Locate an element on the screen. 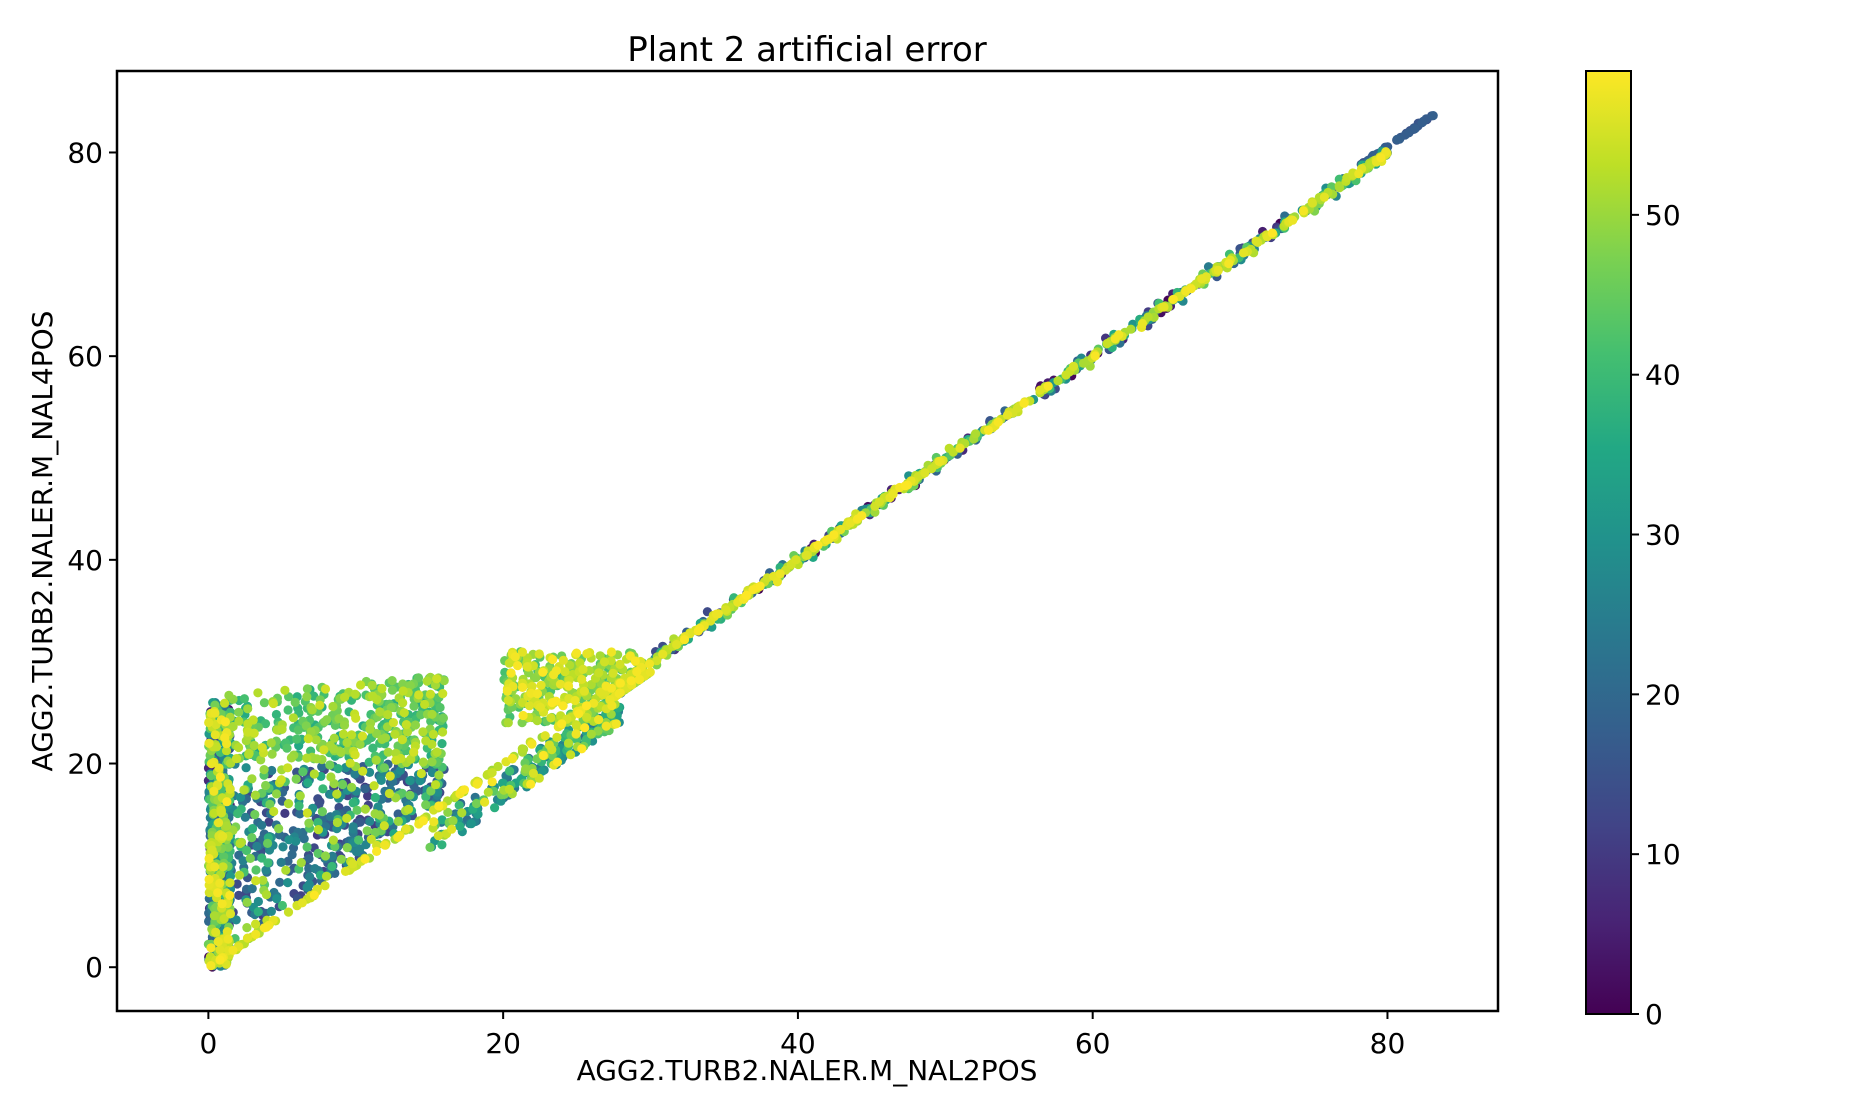 Image resolution: width=1855 pixels, height=1106 pixels. x-tick-label: 20 is located at coordinates (503, 1043).